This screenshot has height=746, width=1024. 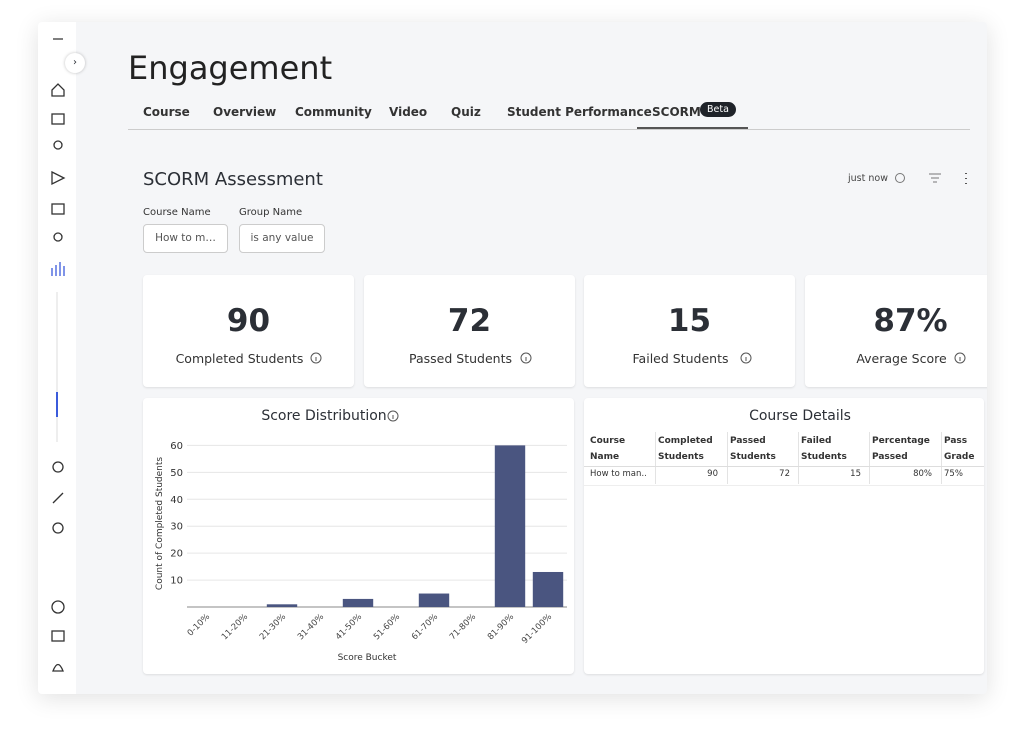 What do you see at coordinates (463, 627) in the screenshot?
I see `x-tick-label: 71-80%` at bounding box center [463, 627].